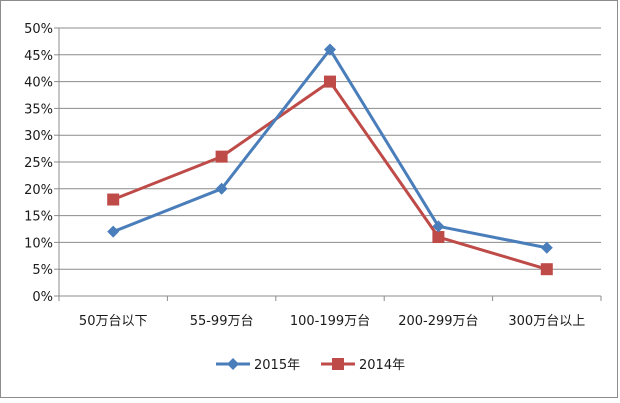  What do you see at coordinates (310, 365) in the screenshot?
I see `legend: 2015年 2014年` at bounding box center [310, 365].